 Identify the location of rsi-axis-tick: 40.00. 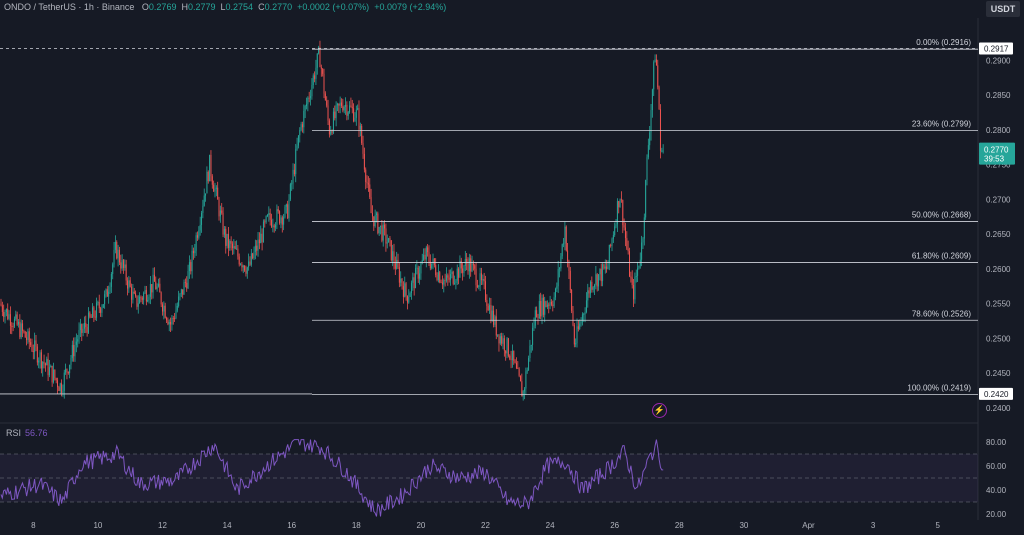
(996, 490).